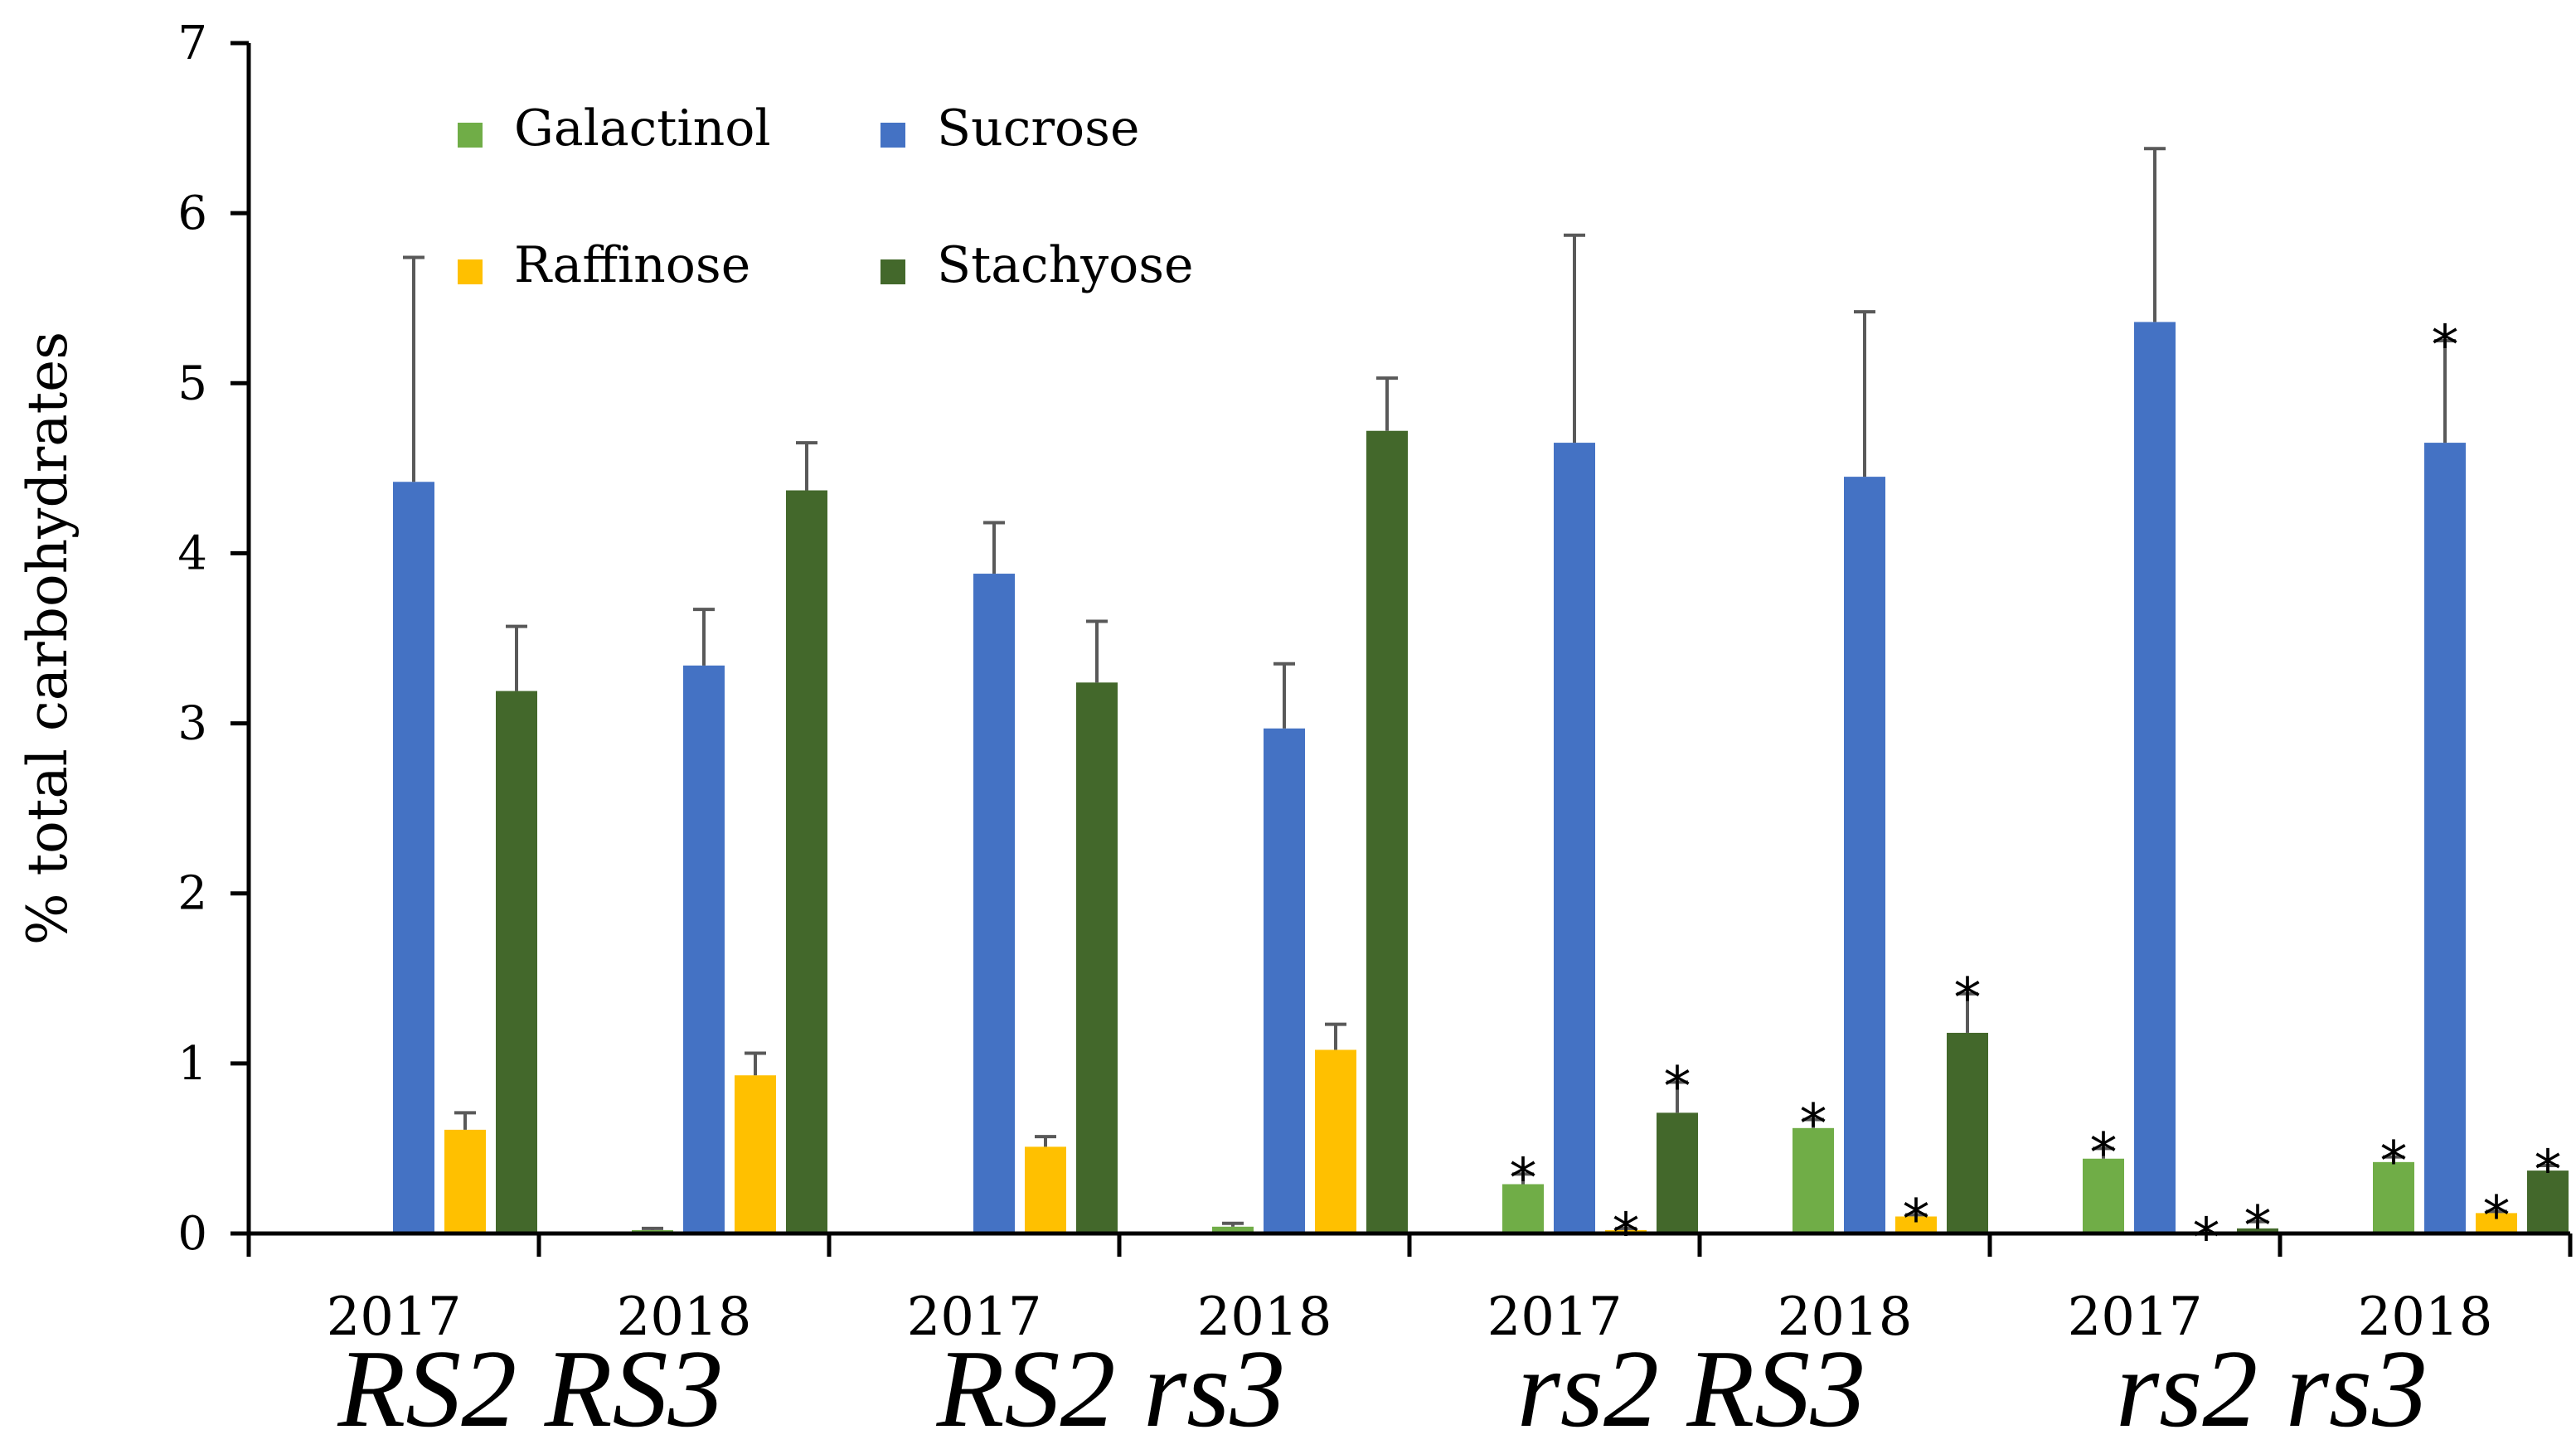 The height and width of the screenshot is (1454, 2576). Describe the element at coordinates (632, 265) in the screenshot. I see `legend-label-raffinose: Raffinose` at that location.